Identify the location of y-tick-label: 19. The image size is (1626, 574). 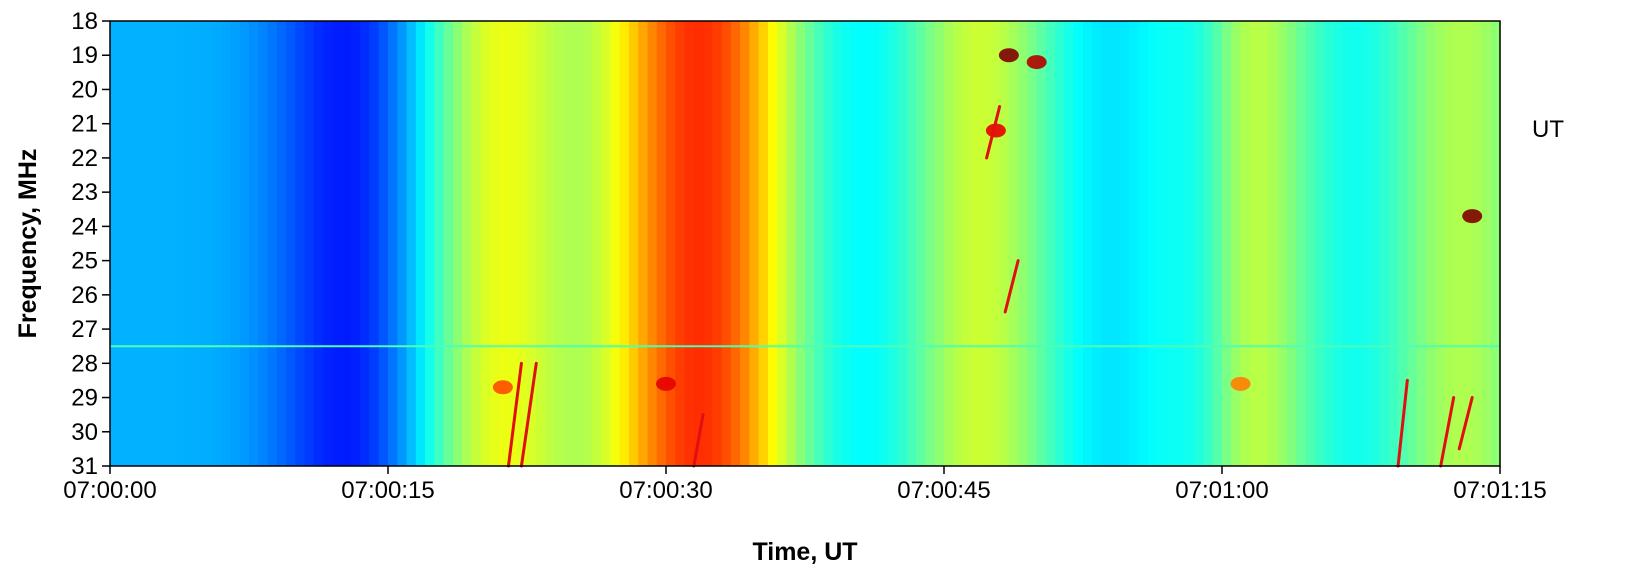
(84, 55).